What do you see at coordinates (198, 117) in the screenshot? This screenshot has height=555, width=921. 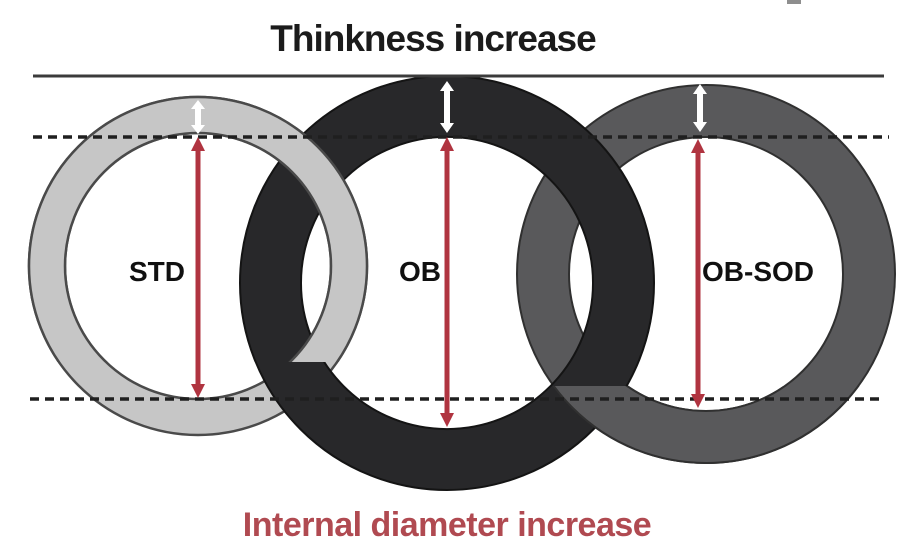 I see `thickness-arrow-std-icon` at bounding box center [198, 117].